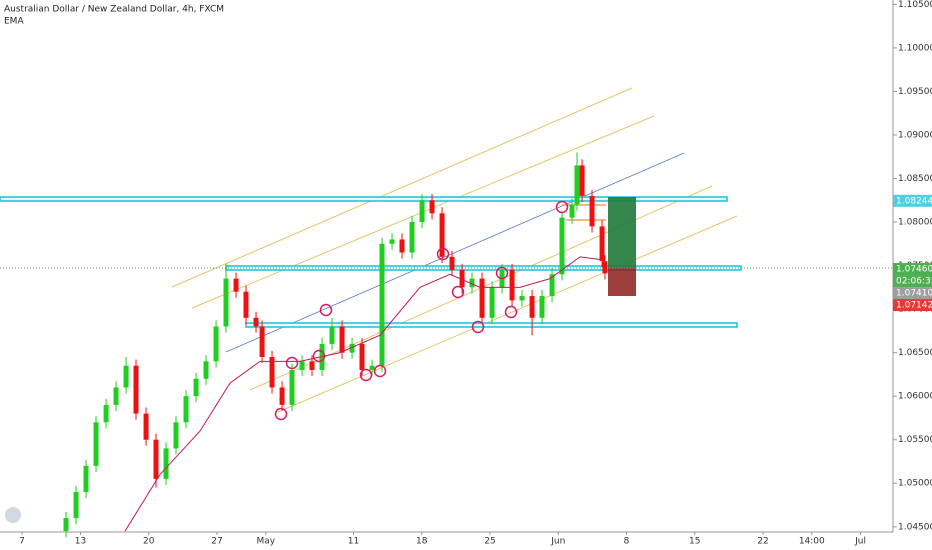  What do you see at coordinates (915, 397) in the screenshot?
I see `y-tick-label: 1.06000` at bounding box center [915, 397].